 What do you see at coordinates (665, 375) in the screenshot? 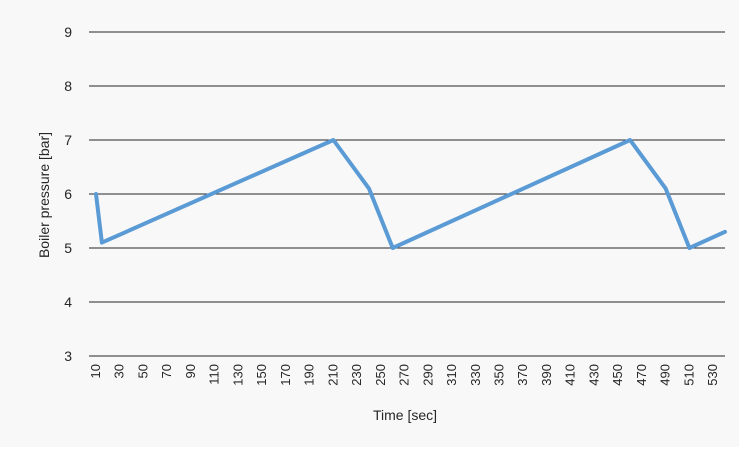
I see `x-tick-label: 490` at bounding box center [665, 375].